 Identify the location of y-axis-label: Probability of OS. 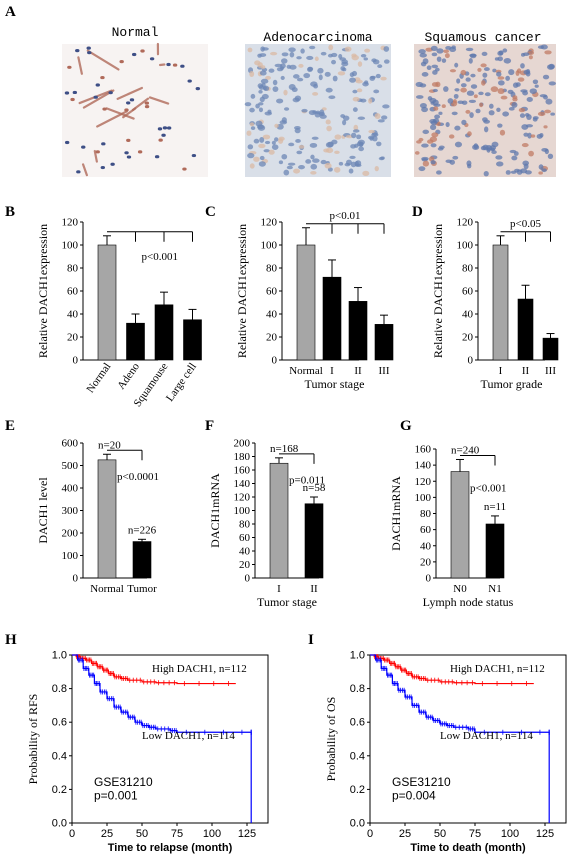
(331, 739).